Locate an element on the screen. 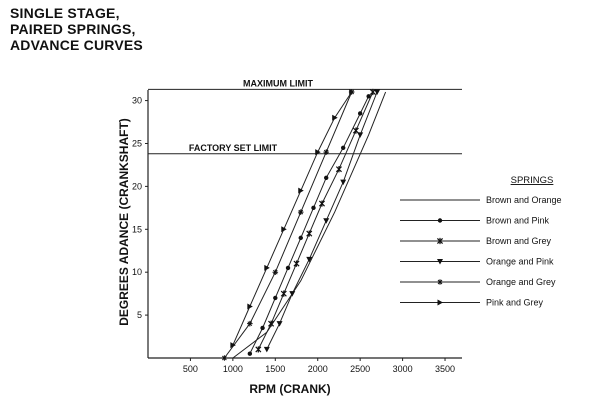 The width and height of the screenshot is (600, 400). series-pink-and-grey is located at coordinates (292, 219).